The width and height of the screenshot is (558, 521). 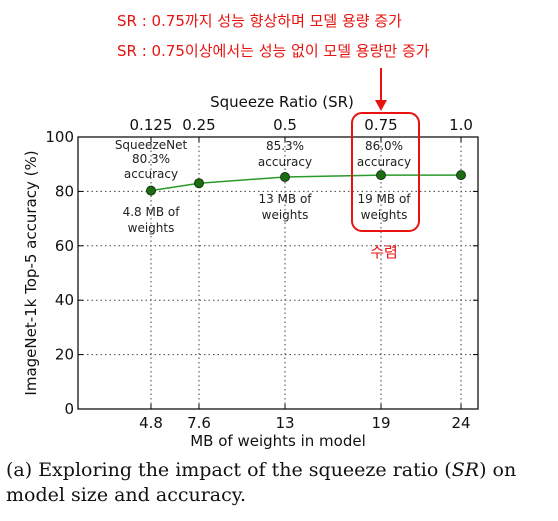 What do you see at coordinates (64, 246) in the screenshot?
I see `y-tick-label: 60` at bounding box center [64, 246].